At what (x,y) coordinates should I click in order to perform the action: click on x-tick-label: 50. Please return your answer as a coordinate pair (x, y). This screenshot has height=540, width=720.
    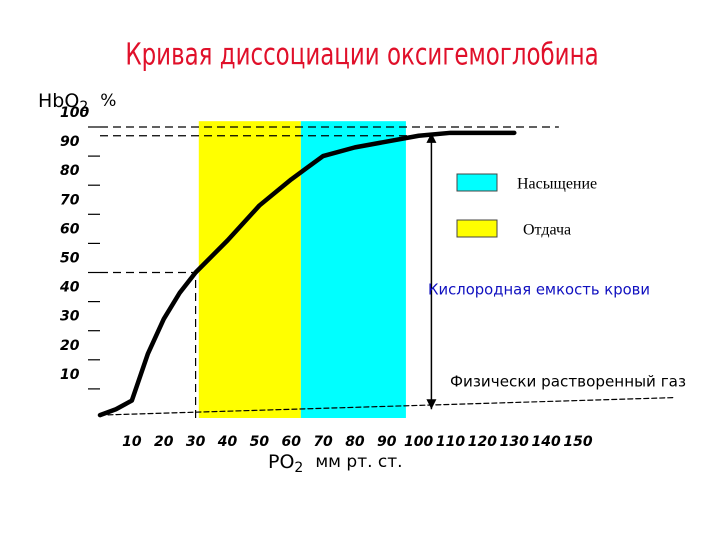
    Looking at the image, I should click on (260, 442).